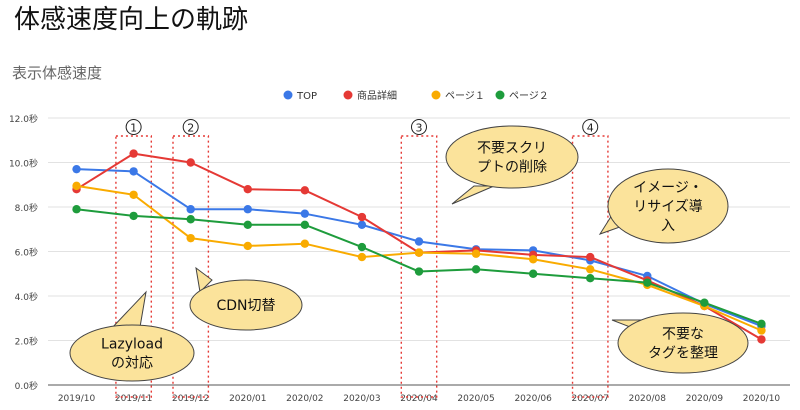 The height and width of the screenshot is (410, 800). Describe the element at coordinates (26, 297) in the screenshot. I see `y-tick-label: 4.0秒` at that location.